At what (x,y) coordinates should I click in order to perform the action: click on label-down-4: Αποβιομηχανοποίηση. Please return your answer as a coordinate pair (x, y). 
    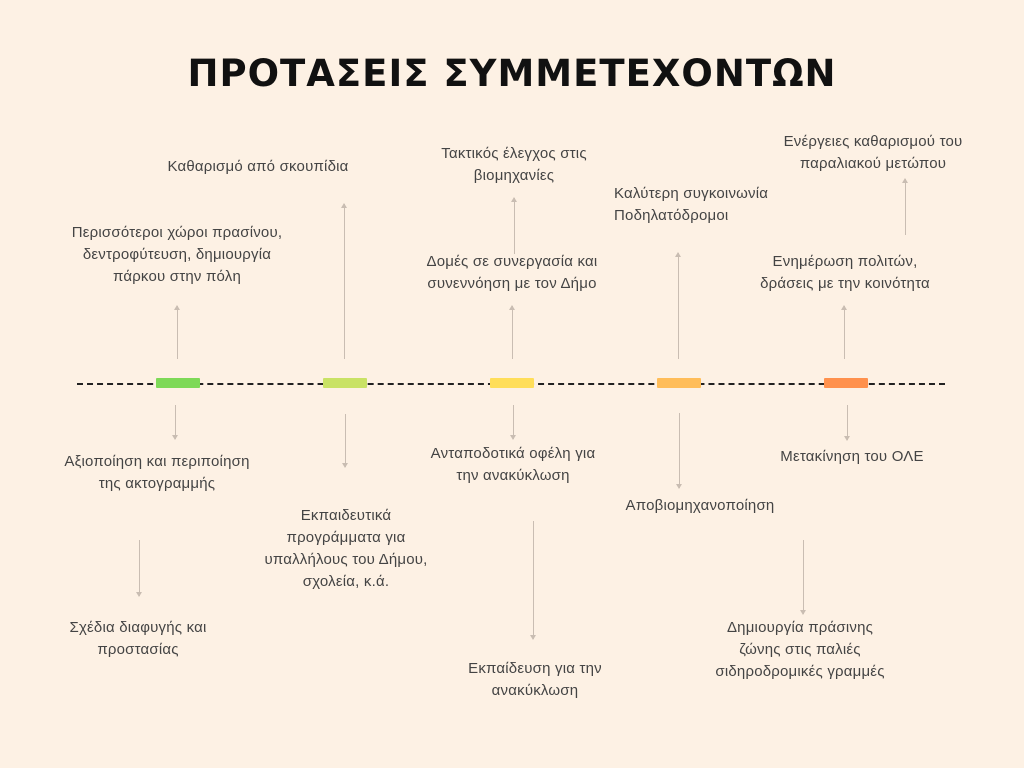
    Looking at the image, I should click on (700, 505).